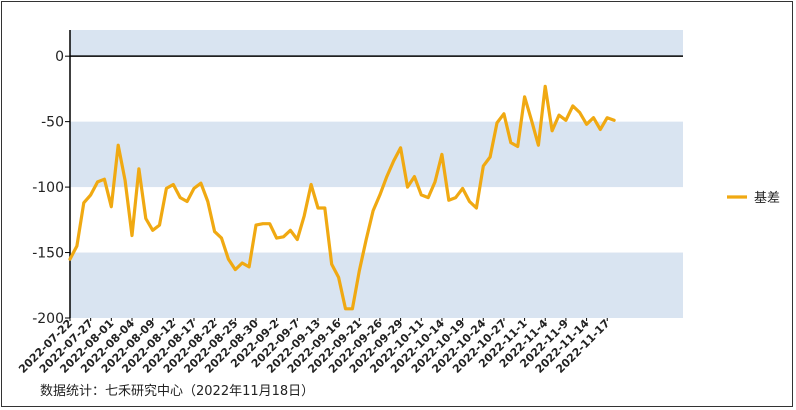 The image size is (796, 410). What do you see at coordinates (48, 254) in the screenshot?
I see `y-tick-label: -150` at bounding box center [48, 254].